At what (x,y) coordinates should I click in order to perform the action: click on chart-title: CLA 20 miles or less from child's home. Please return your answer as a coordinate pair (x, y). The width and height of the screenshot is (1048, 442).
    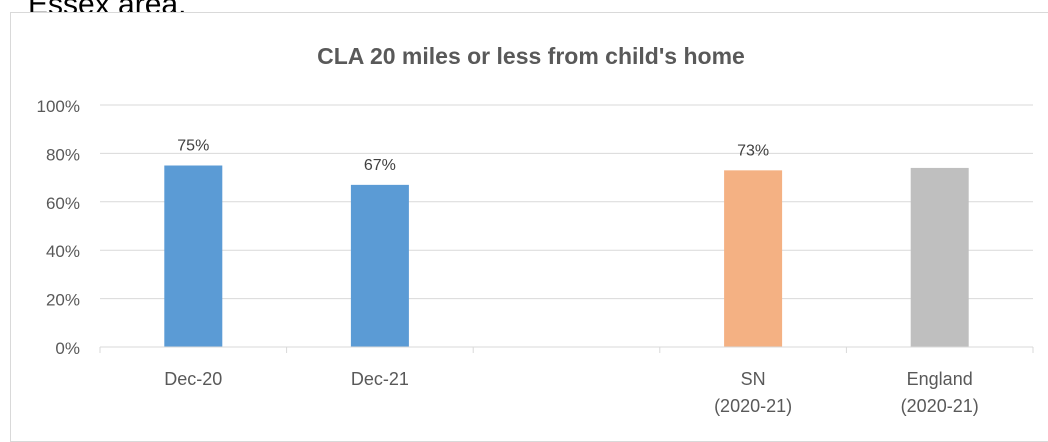
    Looking at the image, I should click on (531, 56).